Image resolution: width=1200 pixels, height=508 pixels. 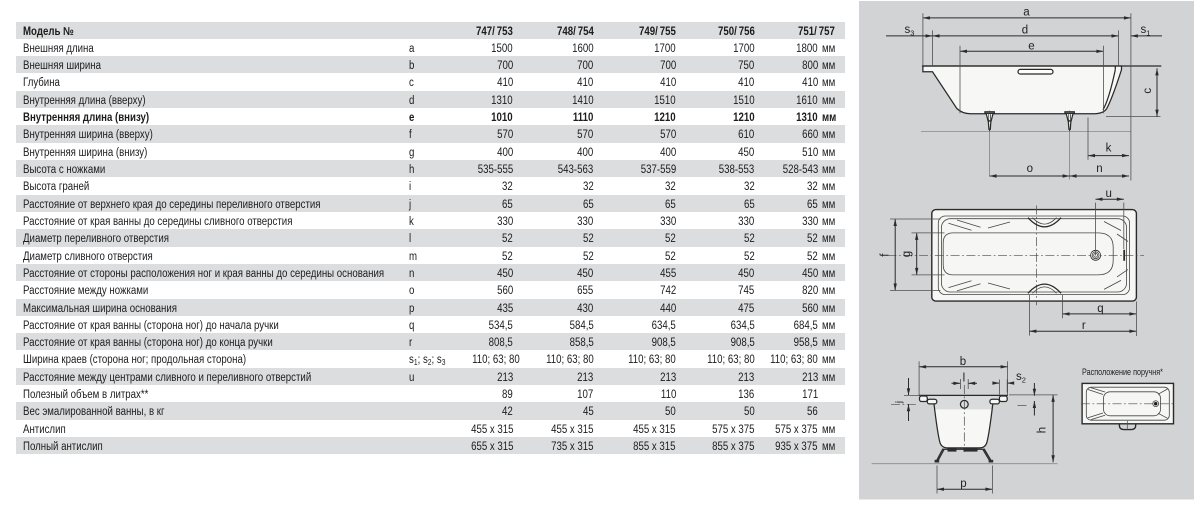 I want to click on svg-text: p, so click(x=963, y=484).